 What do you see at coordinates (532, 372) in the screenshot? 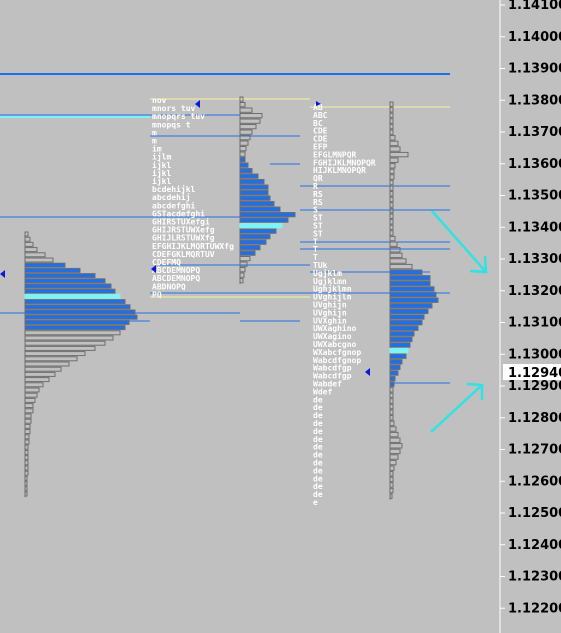
I see `current-price-box` at bounding box center [532, 372].